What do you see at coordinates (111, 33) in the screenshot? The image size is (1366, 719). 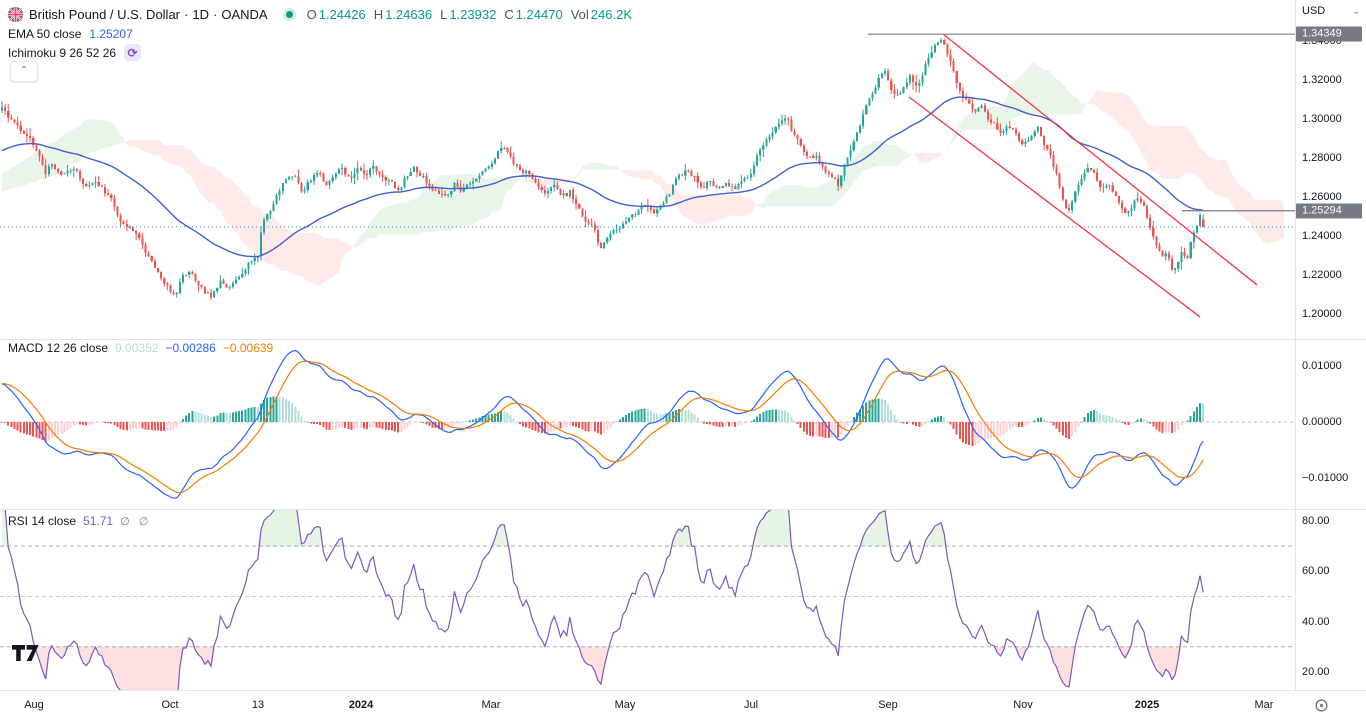 I see `ema-indicator-value: 1.25207` at bounding box center [111, 33].